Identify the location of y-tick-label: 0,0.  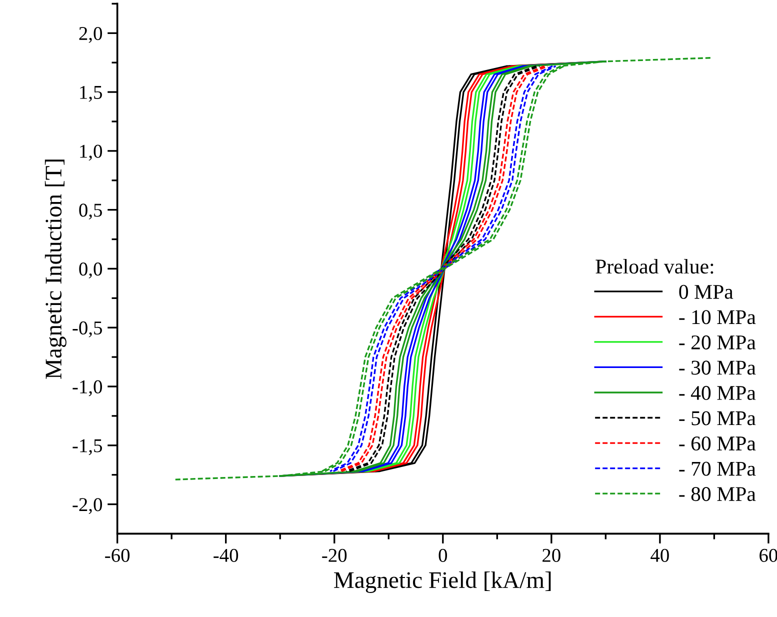
(90, 270).